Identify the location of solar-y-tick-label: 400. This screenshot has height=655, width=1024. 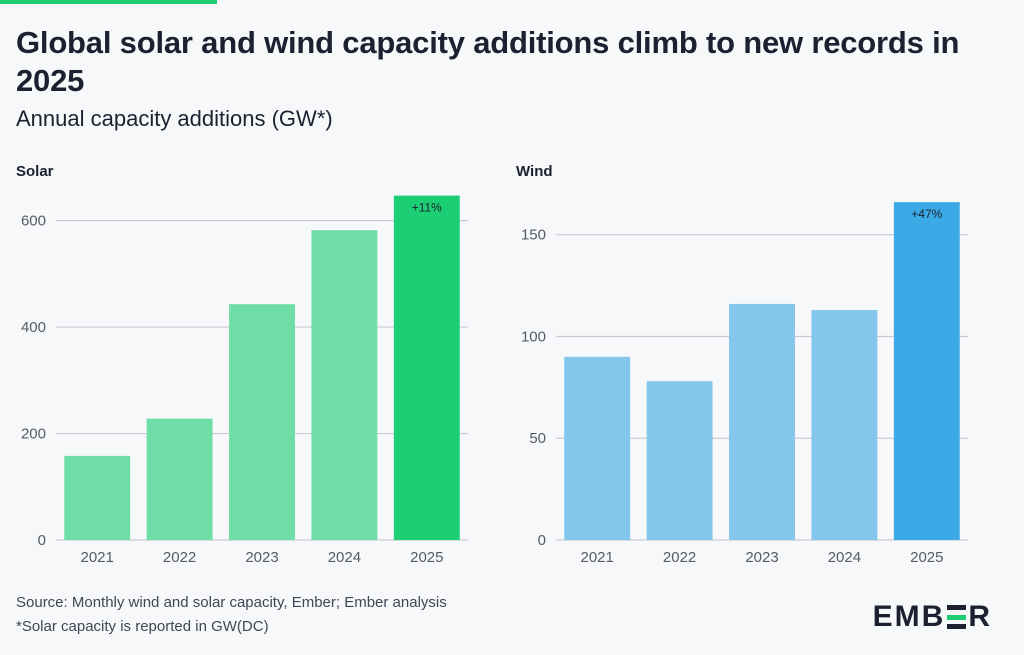
(33, 327).